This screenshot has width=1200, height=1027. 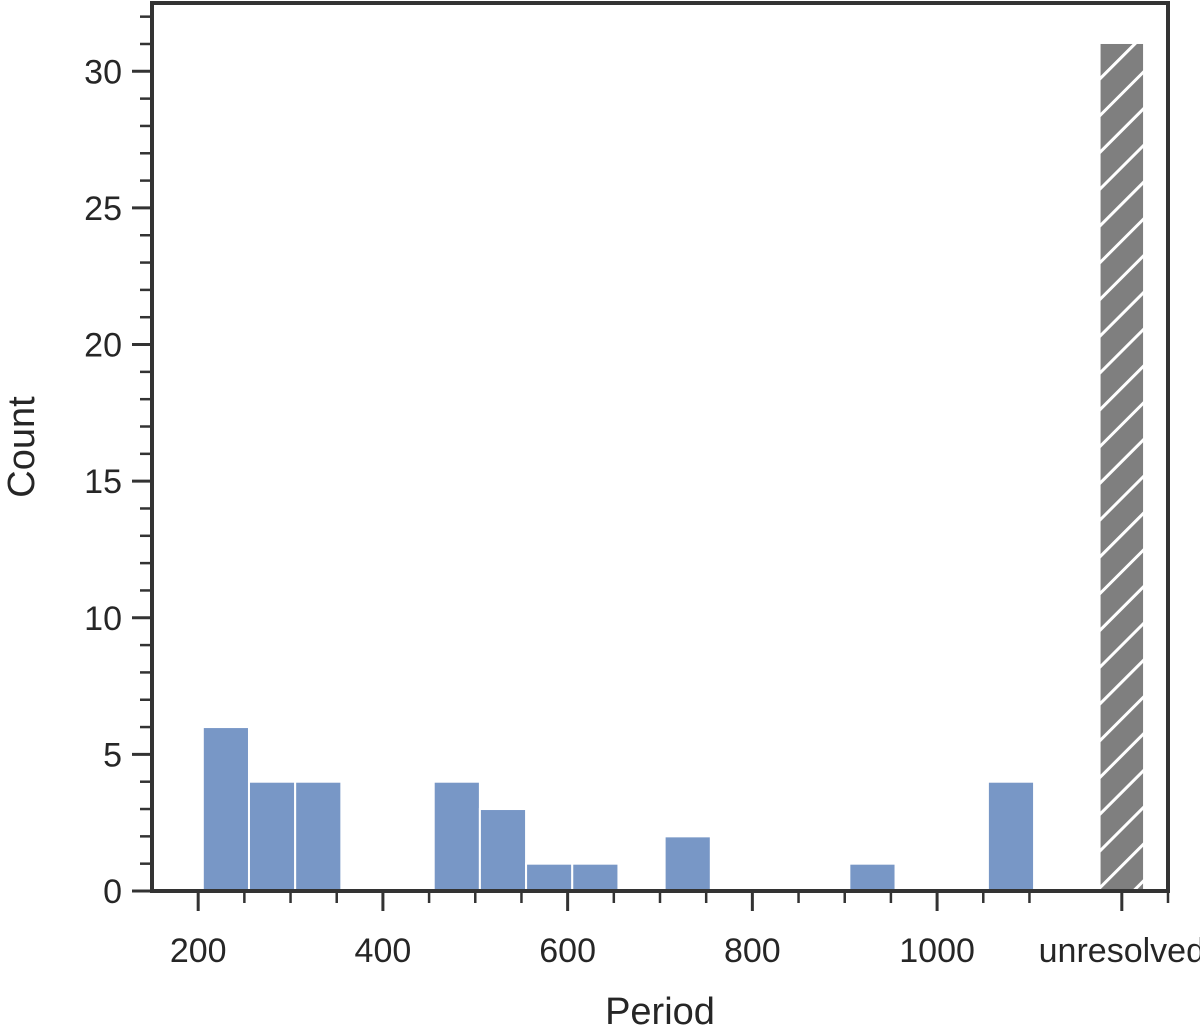 I want to click on y-tick-label-7: 30, so click(x=103, y=72).